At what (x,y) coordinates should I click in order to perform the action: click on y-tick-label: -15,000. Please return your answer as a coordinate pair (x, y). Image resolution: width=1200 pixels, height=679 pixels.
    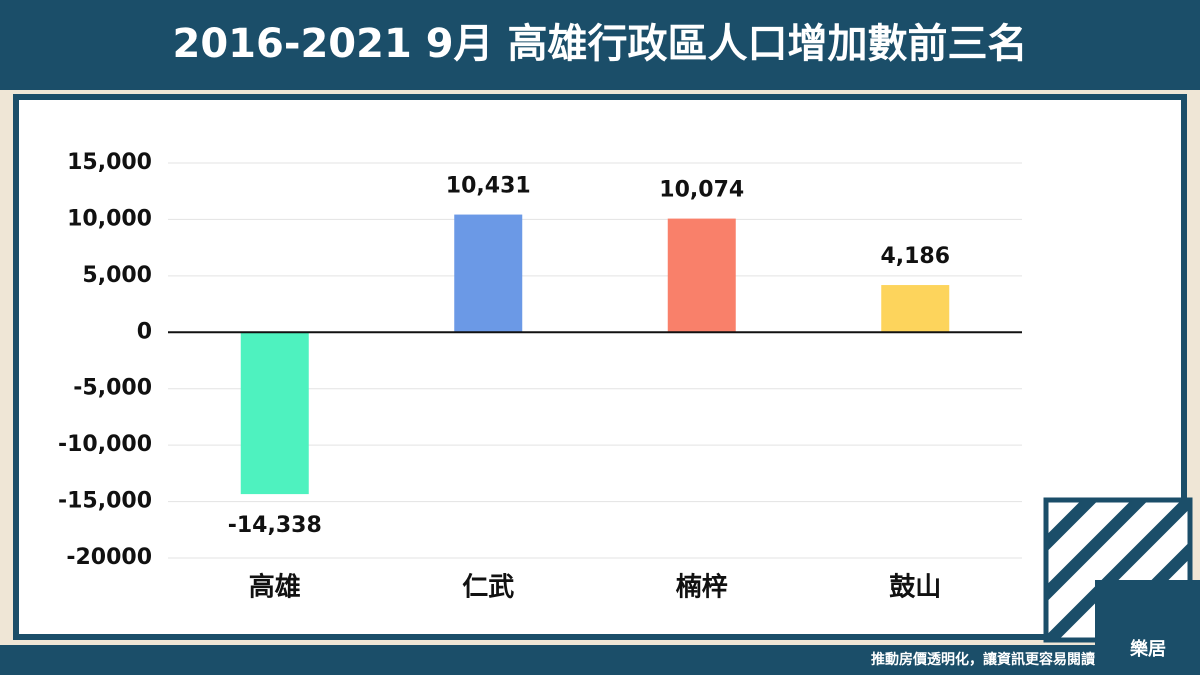
    Looking at the image, I should click on (105, 501).